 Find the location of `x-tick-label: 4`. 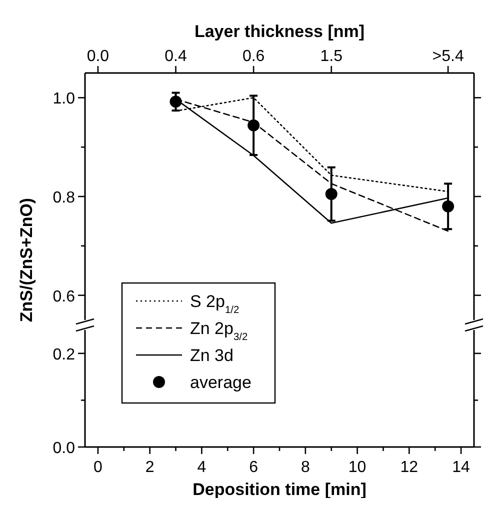

x-tick-label: 4 is located at coordinates (201, 467).